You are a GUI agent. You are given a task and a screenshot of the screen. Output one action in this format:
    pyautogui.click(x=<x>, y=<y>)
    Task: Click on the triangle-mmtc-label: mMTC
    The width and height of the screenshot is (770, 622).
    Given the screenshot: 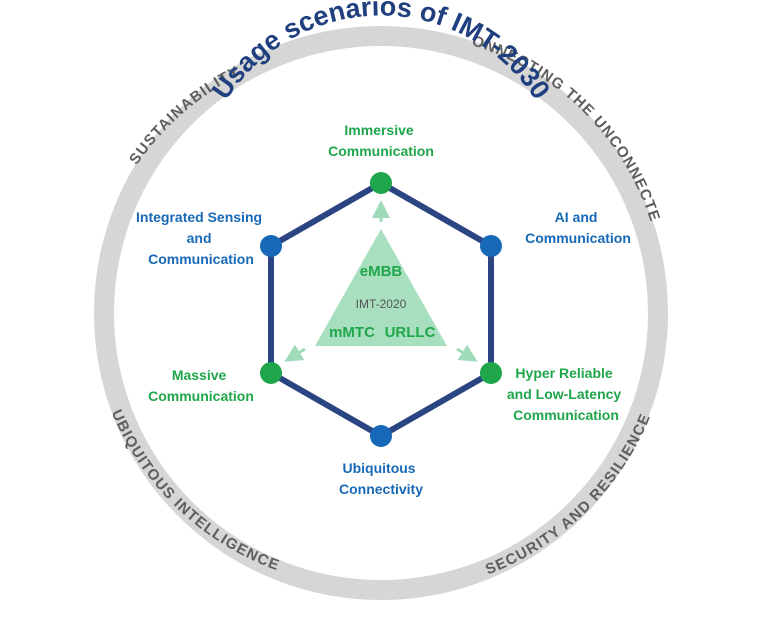 What is the action you would take?
    pyautogui.click(x=352, y=332)
    